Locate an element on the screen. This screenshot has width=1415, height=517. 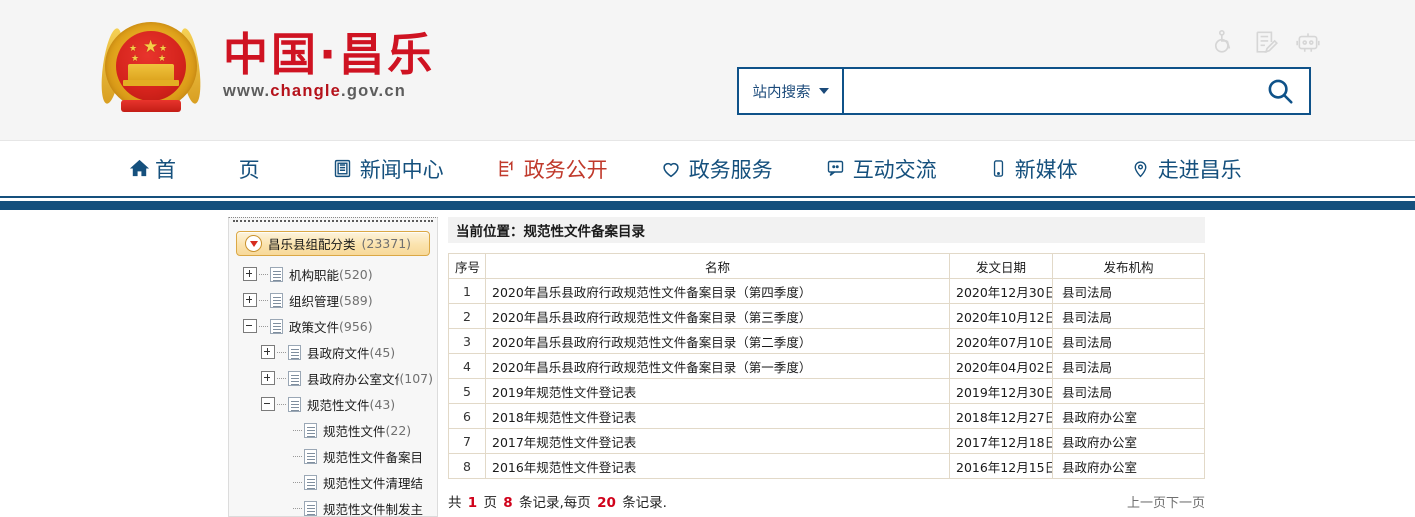
tree-node: 规范性文件备案目 is located at coordinates (333, 456).